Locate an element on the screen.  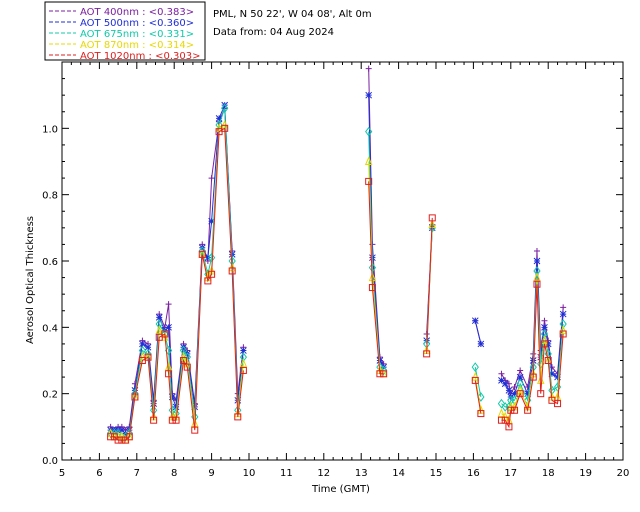
y-tick-label: 0.6 is located at coordinates (50, 262).